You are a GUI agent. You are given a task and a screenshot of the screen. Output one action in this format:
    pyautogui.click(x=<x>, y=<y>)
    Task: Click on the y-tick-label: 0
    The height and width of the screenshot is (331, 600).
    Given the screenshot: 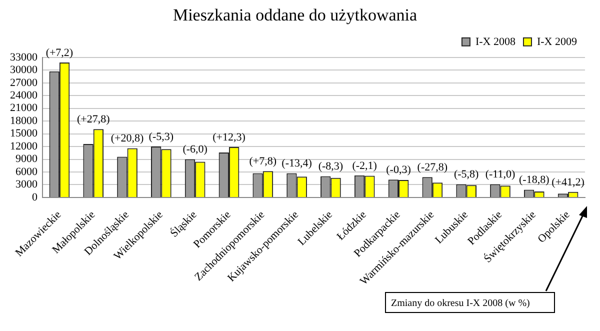 What is the action you would take?
    pyautogui.click(x=35, y=197)
    